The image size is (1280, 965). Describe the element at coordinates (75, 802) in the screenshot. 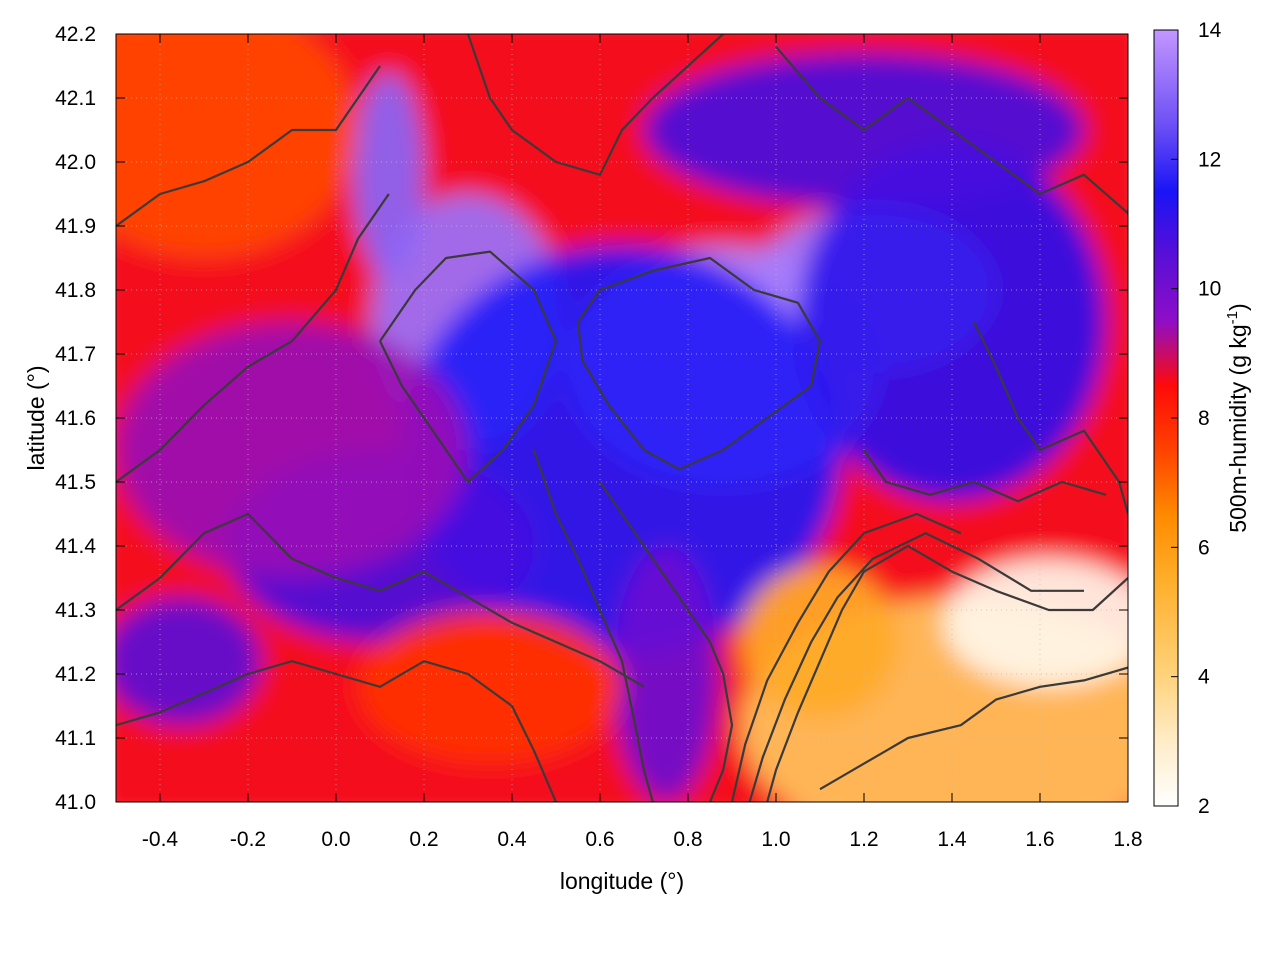

I see `y-tick-label: 41.0` at that location.